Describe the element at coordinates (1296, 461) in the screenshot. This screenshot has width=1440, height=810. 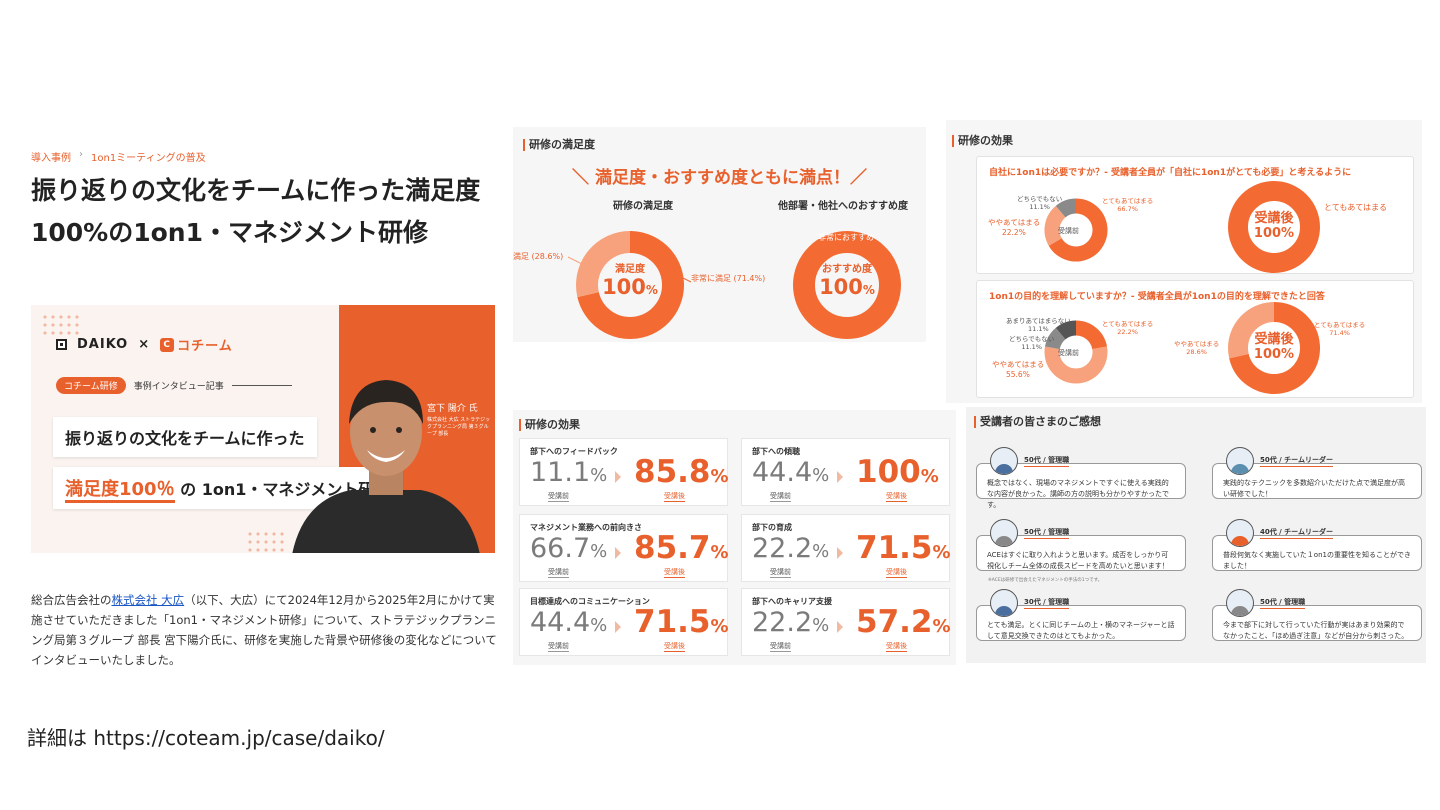
I see `comment-role: 50代 / チームリーダー` at that location.